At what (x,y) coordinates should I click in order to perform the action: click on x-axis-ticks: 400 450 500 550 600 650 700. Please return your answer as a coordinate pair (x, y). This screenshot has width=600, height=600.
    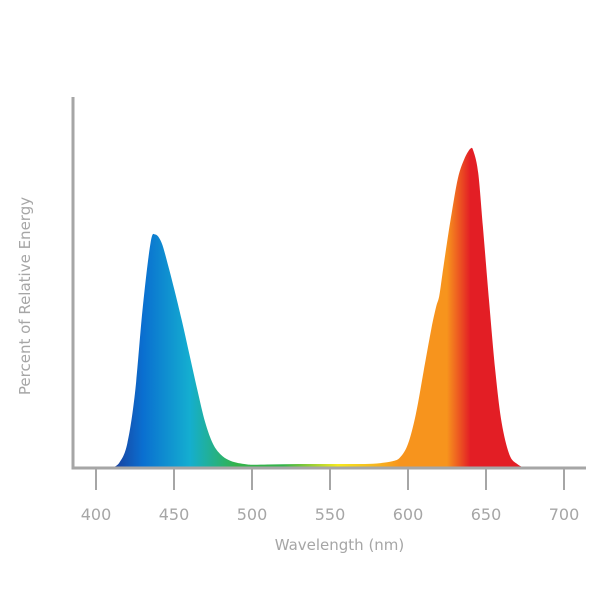
    Looking at the image, I should click on (330, 496).